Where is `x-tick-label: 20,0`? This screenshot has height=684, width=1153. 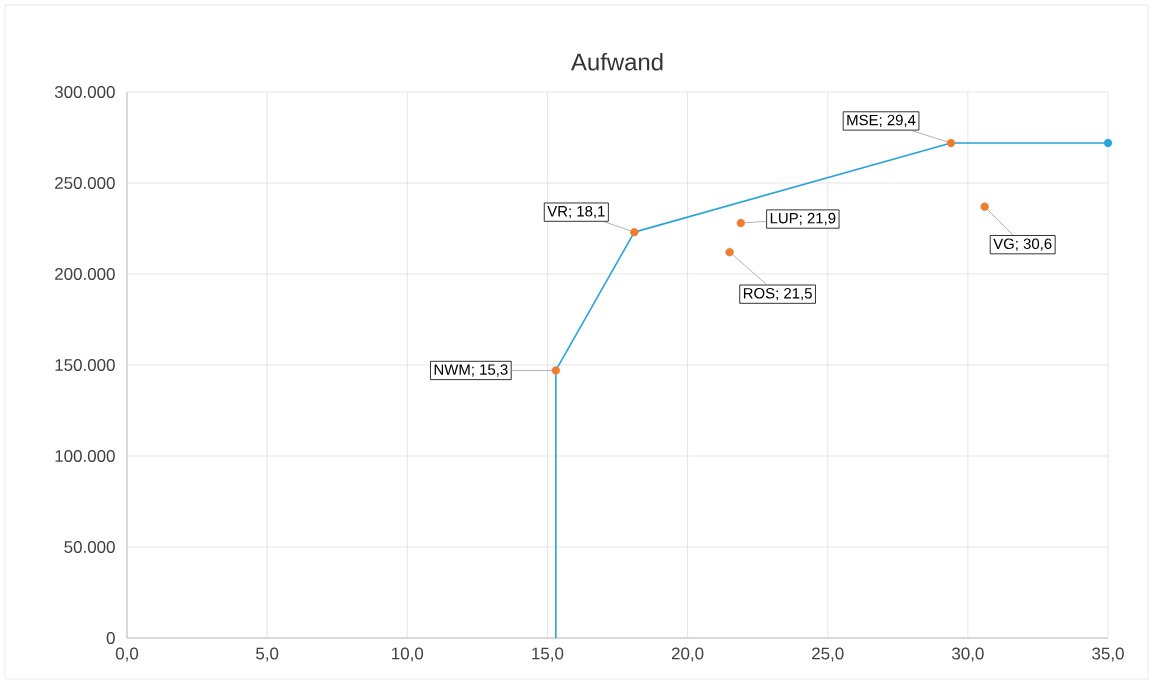
x-tick-label: 20,0 is located at coordinates (687, 654).